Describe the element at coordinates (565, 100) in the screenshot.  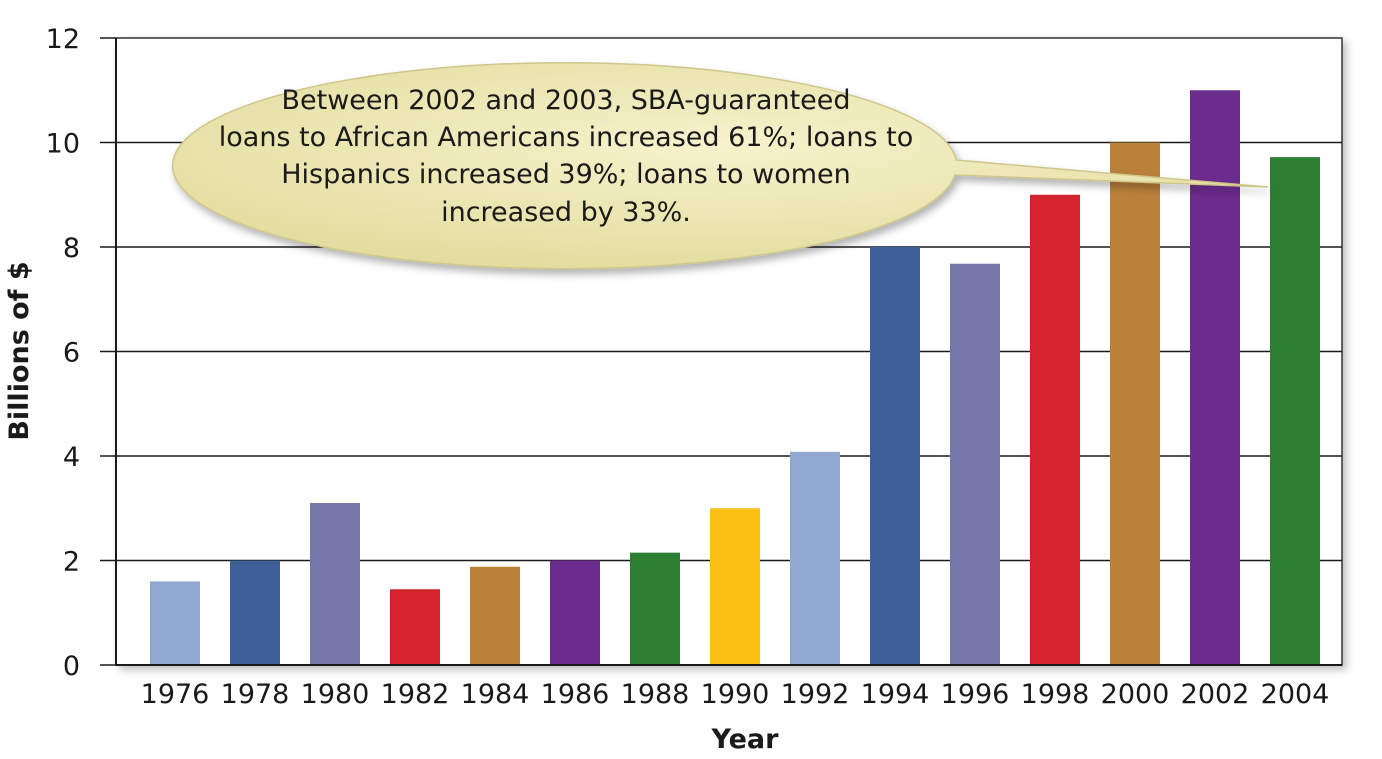
I see `callout-line-1: Between 2002 and 2003, SBA-guaranteed` at that location.